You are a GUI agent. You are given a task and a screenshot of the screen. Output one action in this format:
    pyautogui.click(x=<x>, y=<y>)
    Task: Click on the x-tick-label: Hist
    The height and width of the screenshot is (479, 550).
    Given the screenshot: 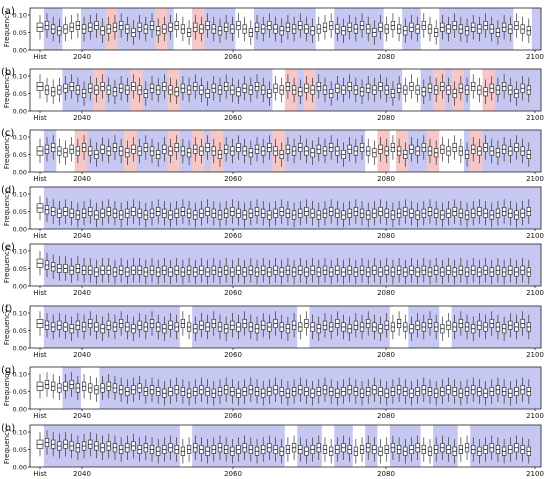 What is the action you would take?
    pyautogui.click(x=40, y=355)
    